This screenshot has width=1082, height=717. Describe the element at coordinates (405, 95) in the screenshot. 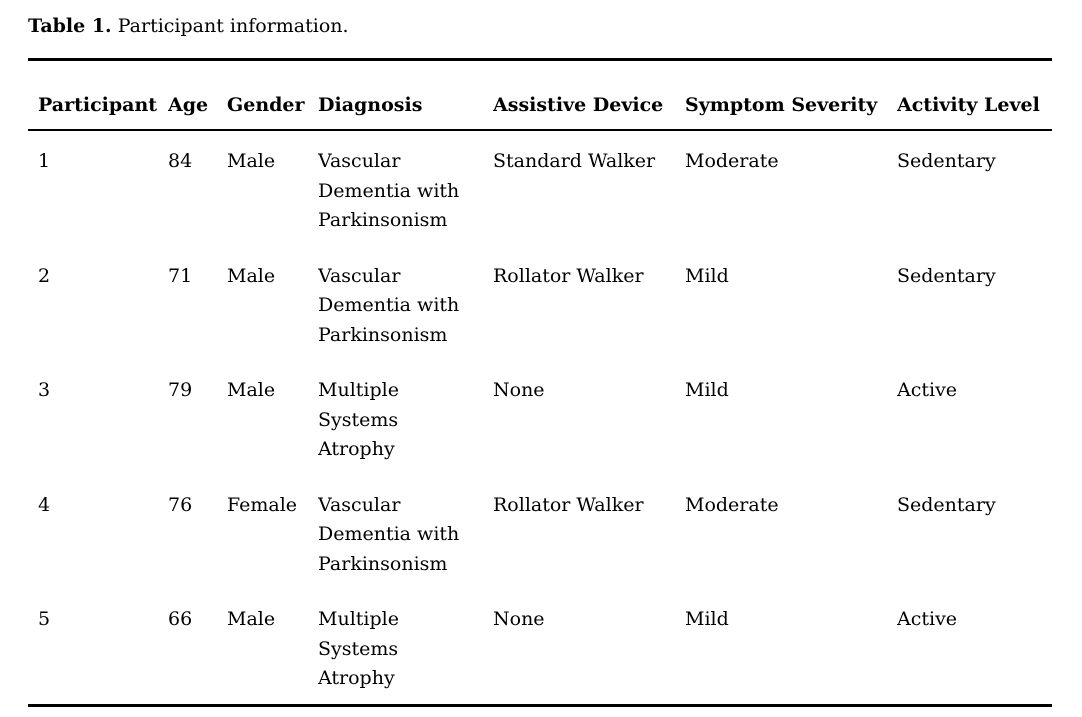

I see `column-header-diagnosis: Diagnosis` at that location.